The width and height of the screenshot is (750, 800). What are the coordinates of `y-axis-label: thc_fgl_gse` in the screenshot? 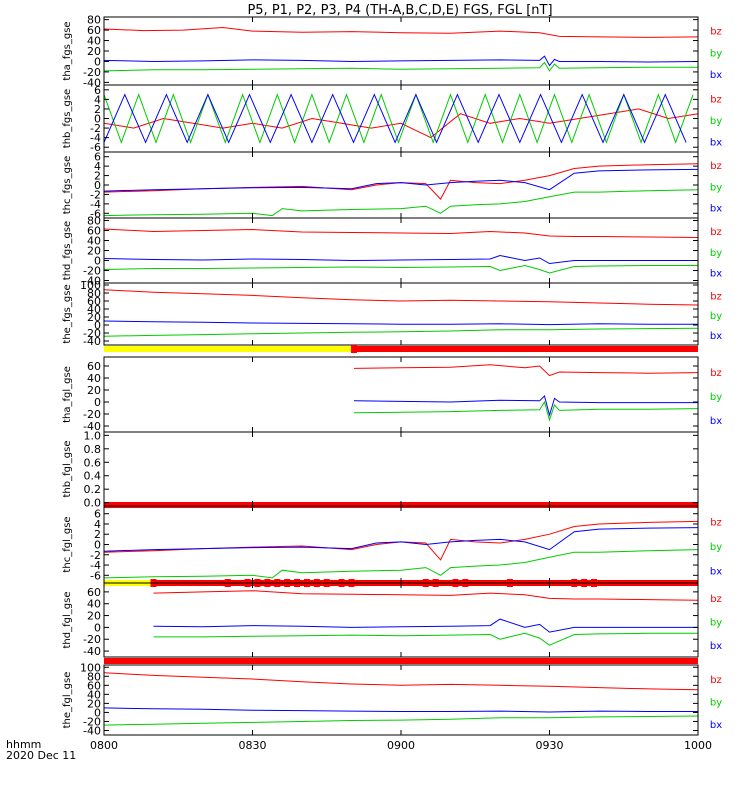 It's located at (67, 544).